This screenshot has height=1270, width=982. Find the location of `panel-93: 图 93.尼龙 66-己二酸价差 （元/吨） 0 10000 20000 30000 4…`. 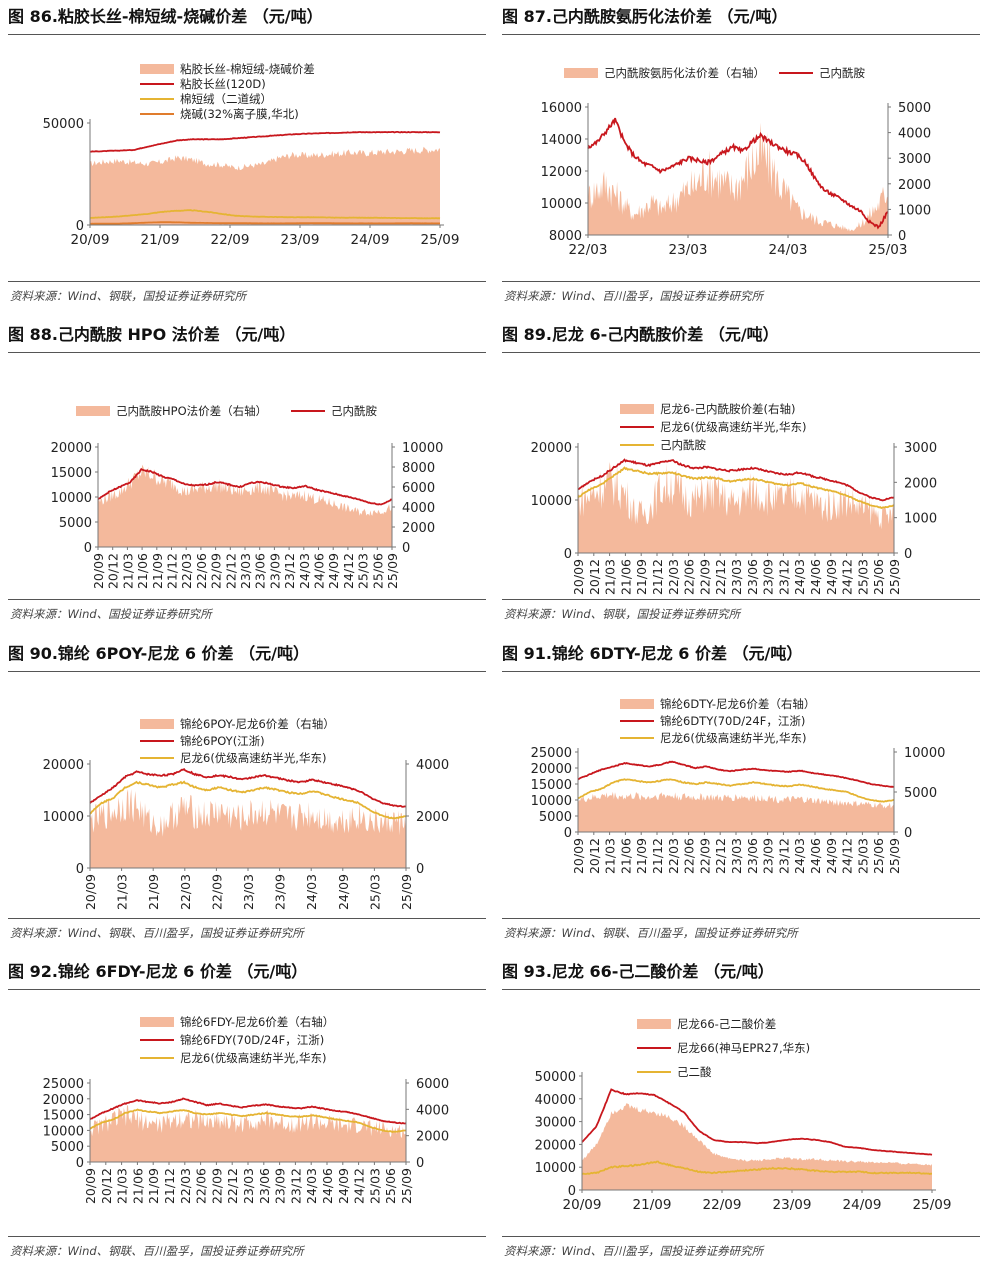

panel-93: 图 93.尼龙 66-己二酸价差 （元/吨） 0 10000 20000 30000 4… is located at coordinates (741, 1115).